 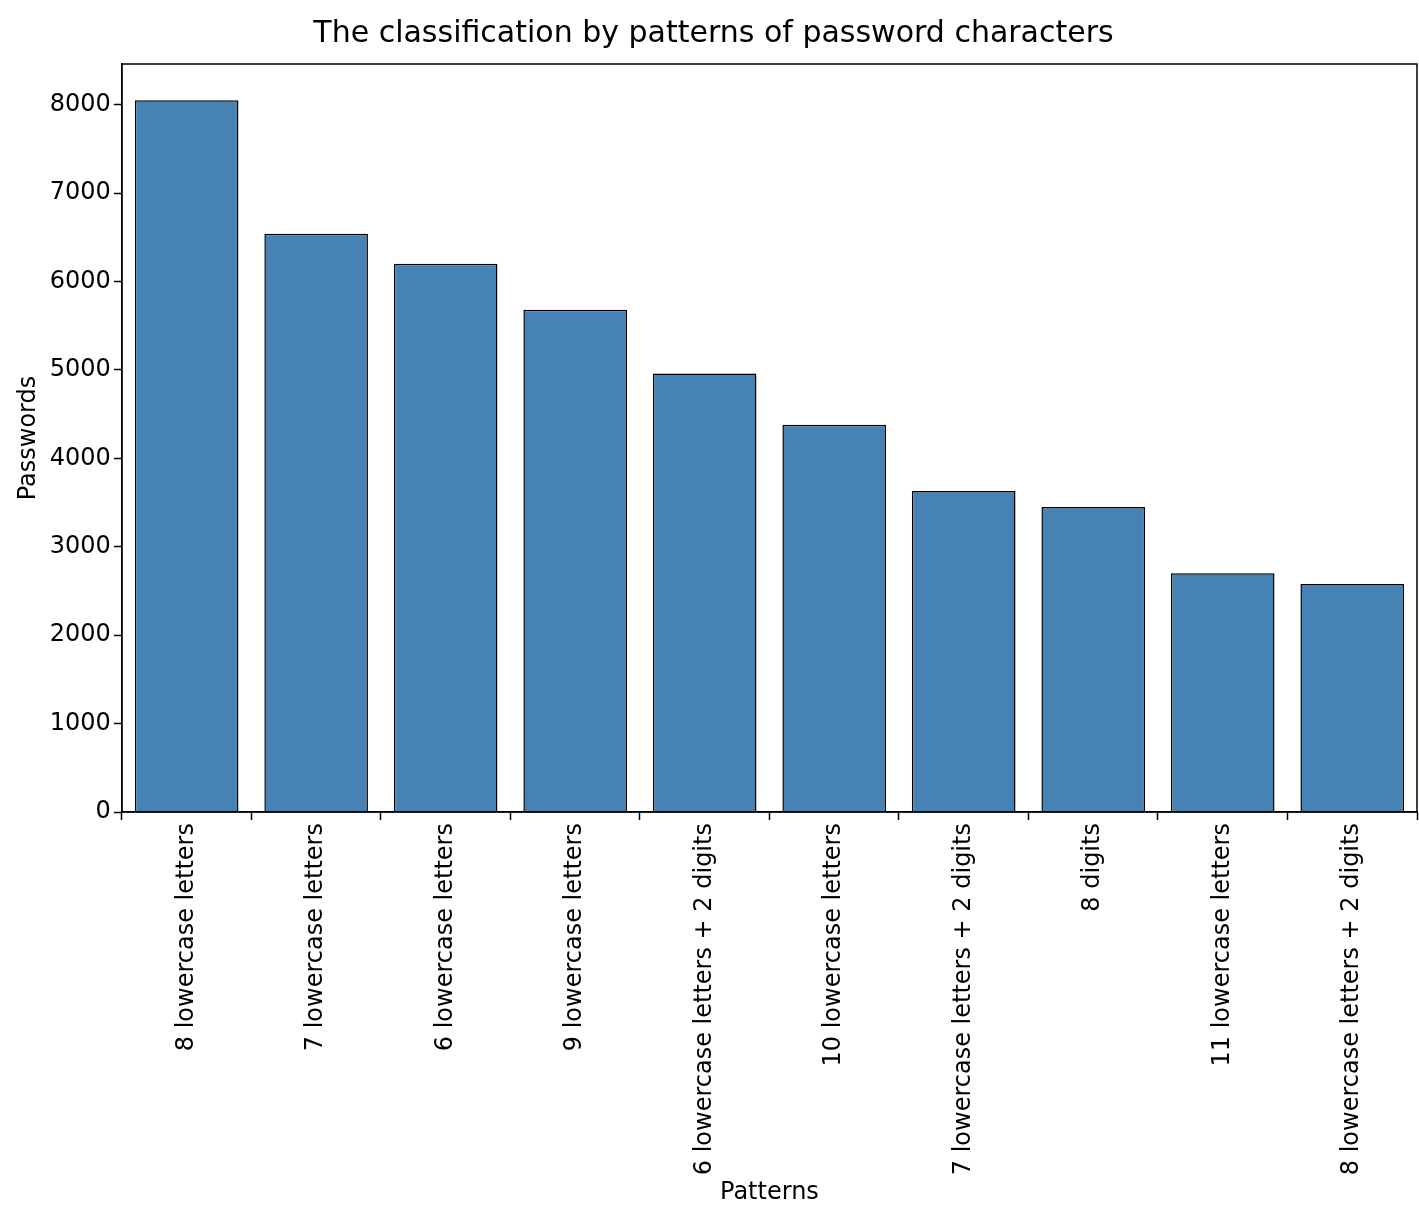 I want to click on y-tick-label: 5000, so click(x=80, y=368).